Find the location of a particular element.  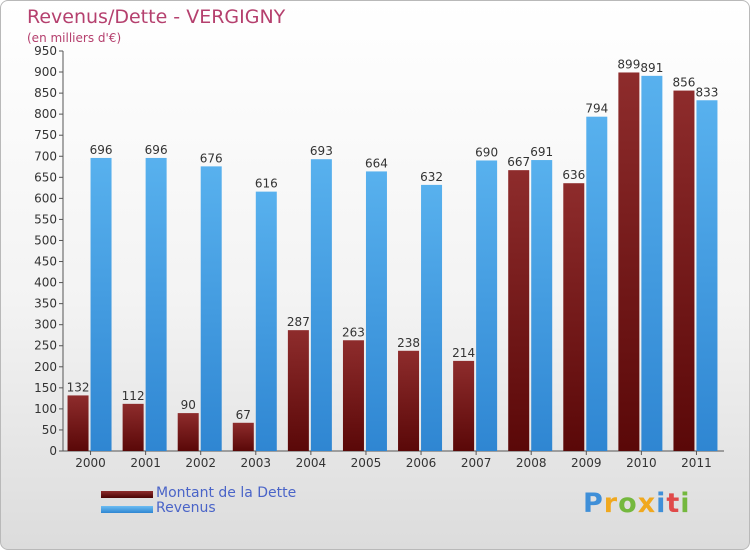

data-label-revenus: 664 is located at coordinates (376, 163).